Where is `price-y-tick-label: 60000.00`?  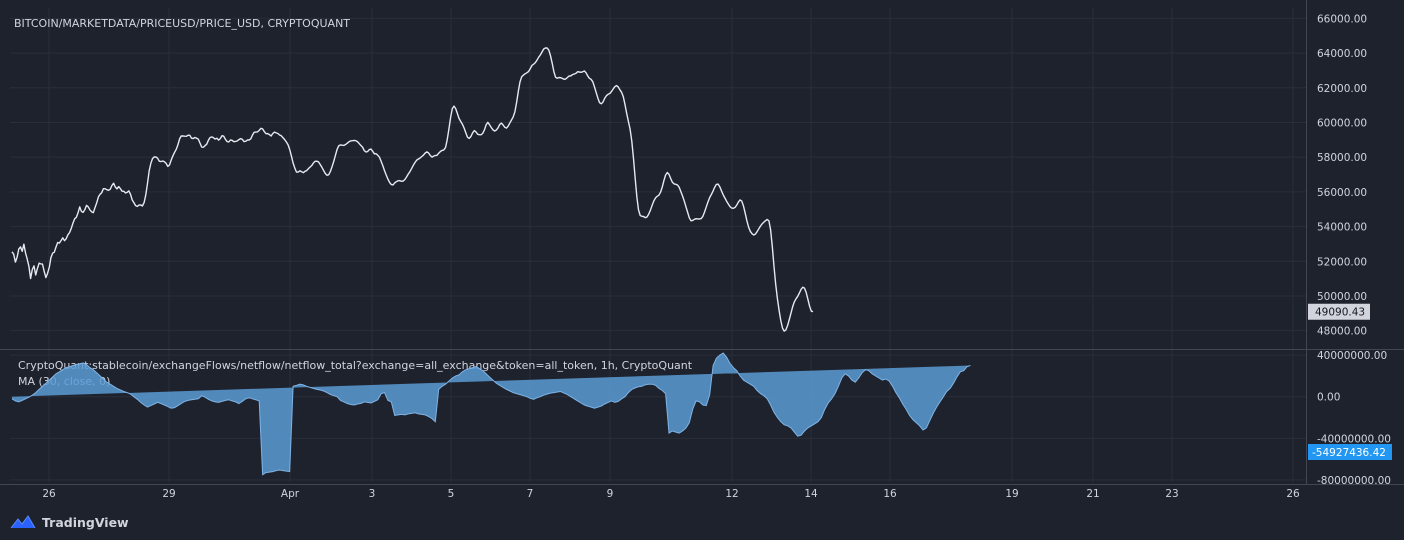
price-y-tick-label: 60000.00 is located at coordinates (1342, 123).